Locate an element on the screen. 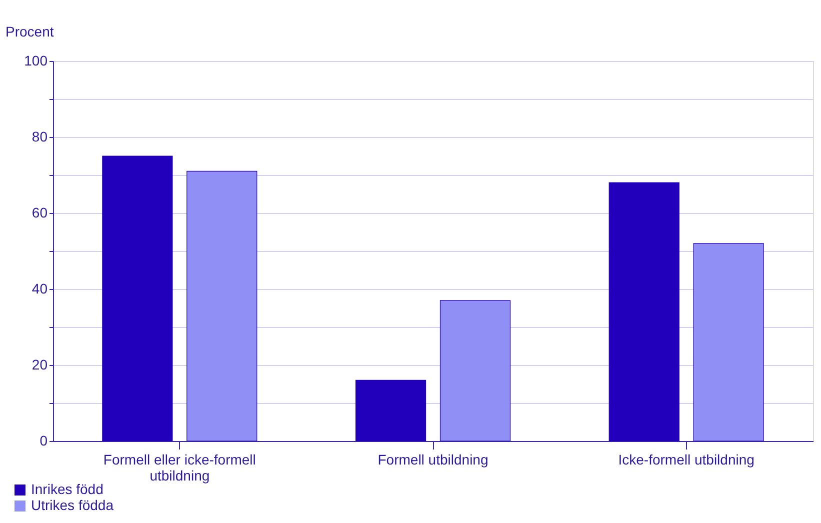  y-tick-label: 20 is located at coordinates (40, 364).